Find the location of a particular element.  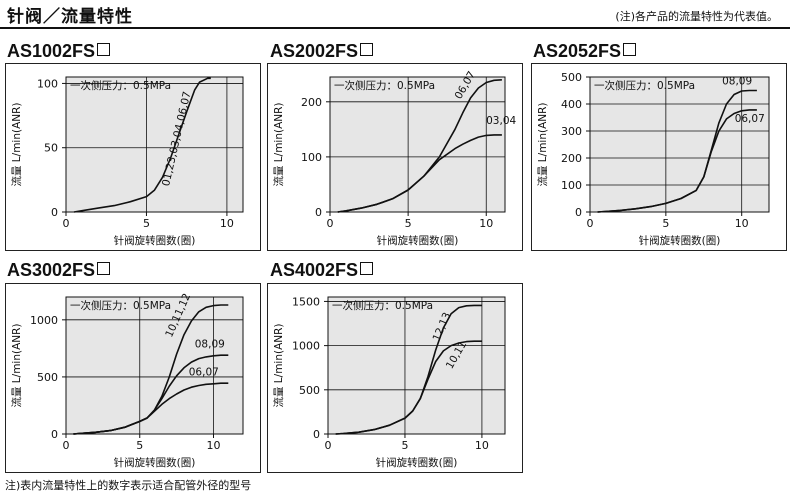

y-tick-label: 50 is located at coordinates (51, 148).